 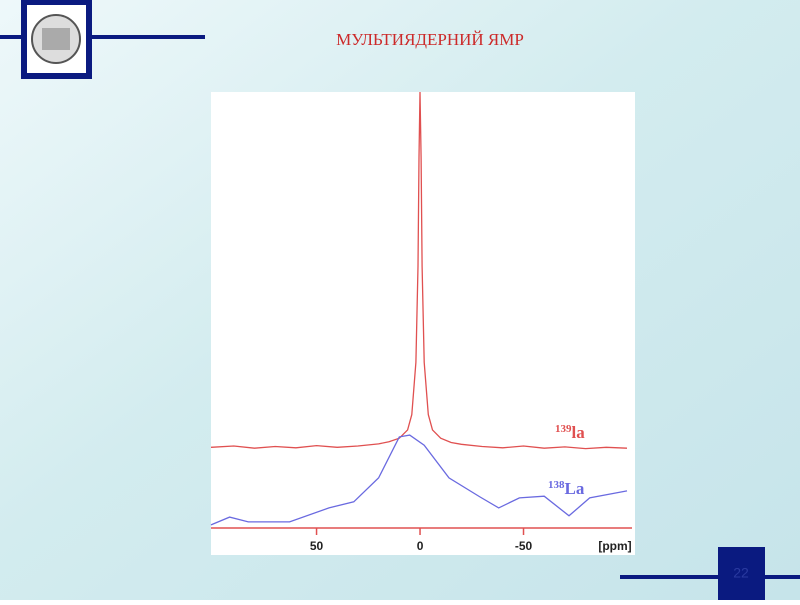 I want to click on page-number: 22, so click(x=741, y=573).